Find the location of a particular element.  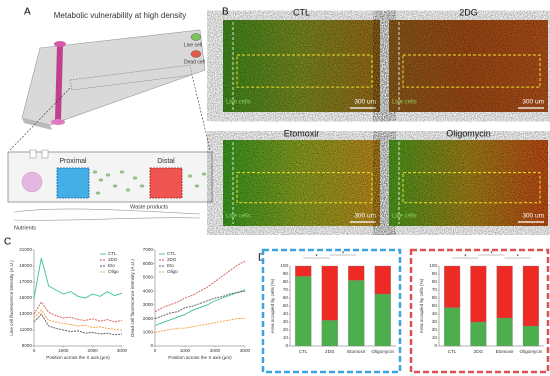

y-tick-label: 5000 is located at coordinates (148, 277).